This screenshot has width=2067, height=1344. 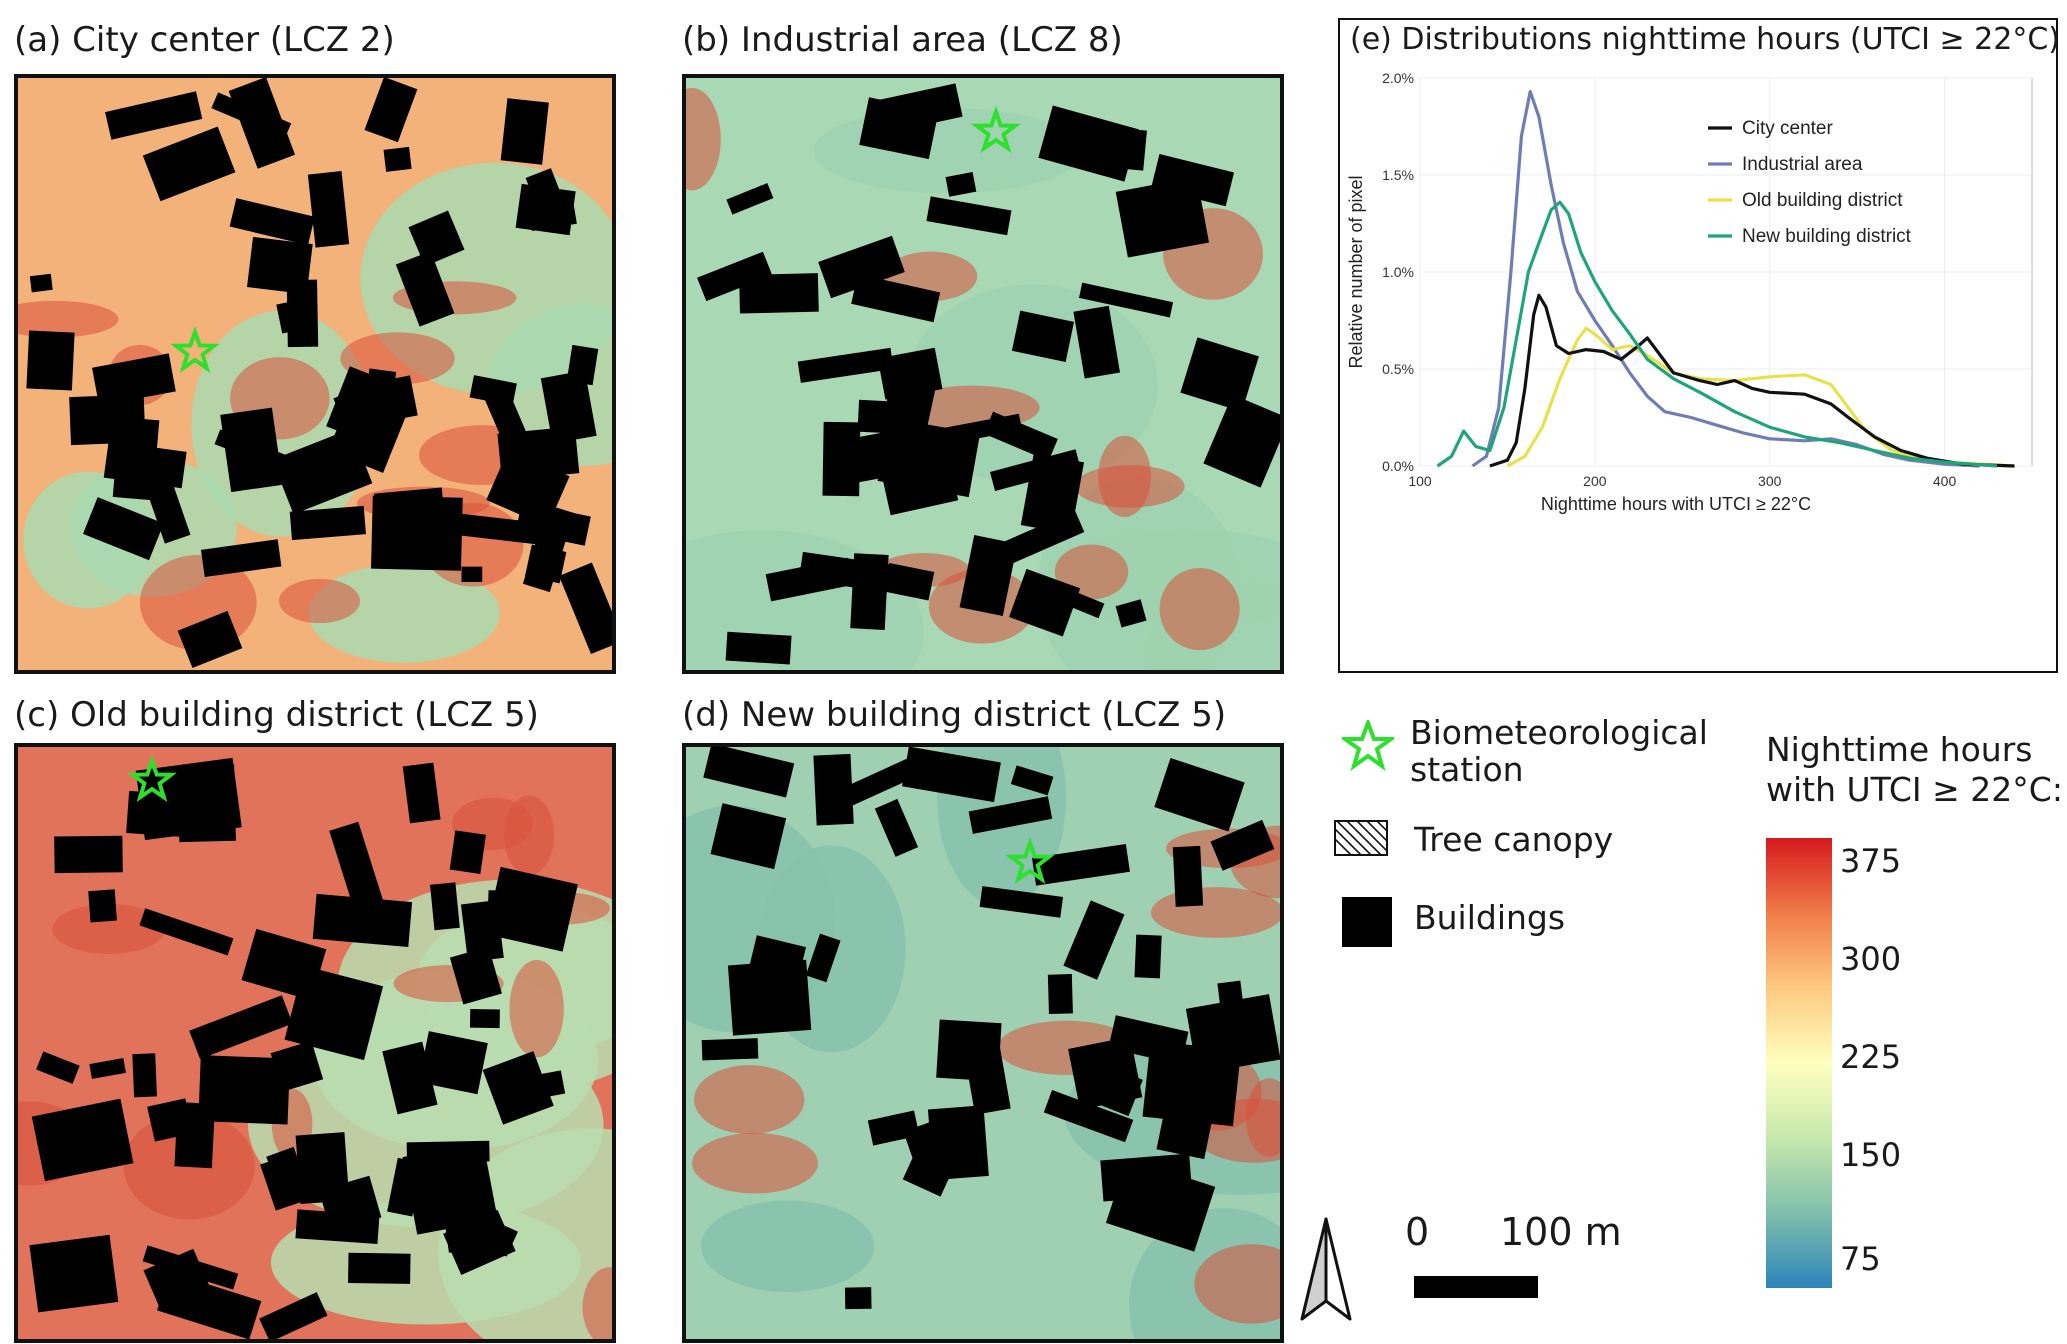 What do you see at coordinates (1822, 200) in the screenshot?
I see `legend-entry-label: Old building district` at bounding box center [1822, 200].